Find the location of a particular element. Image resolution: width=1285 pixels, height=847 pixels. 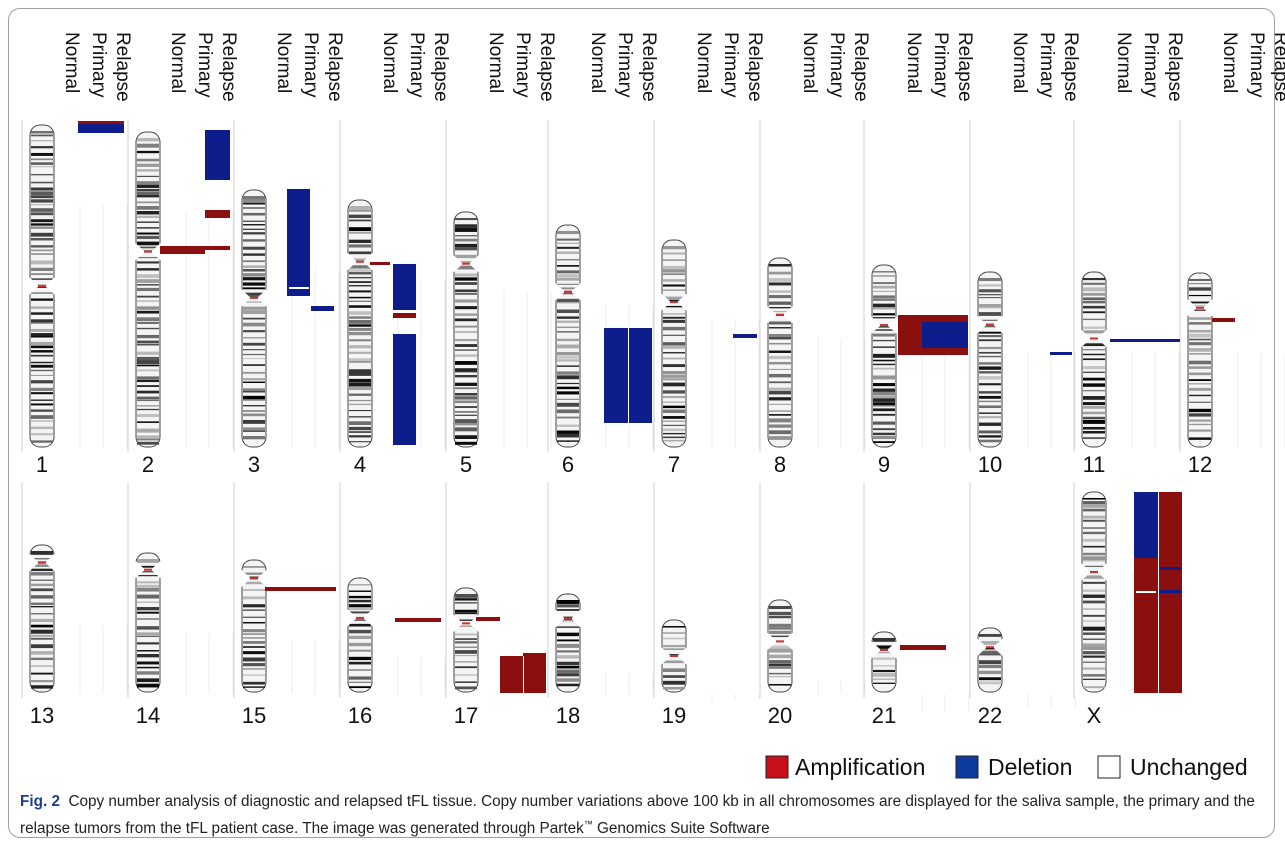

chromosome-body is located at coordinates (568, 643).